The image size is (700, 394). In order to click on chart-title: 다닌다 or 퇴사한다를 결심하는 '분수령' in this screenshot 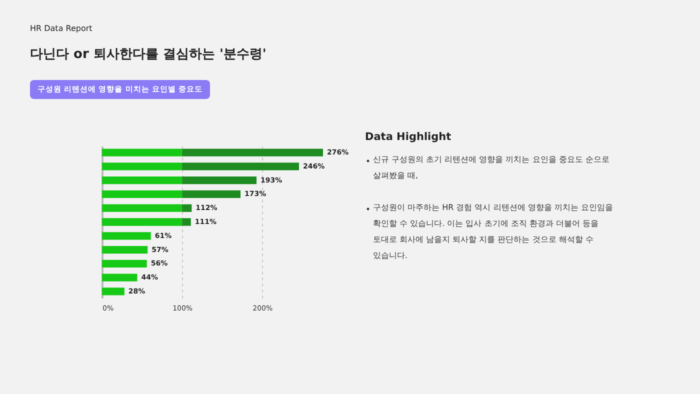, I will do `click(148, 54)`.